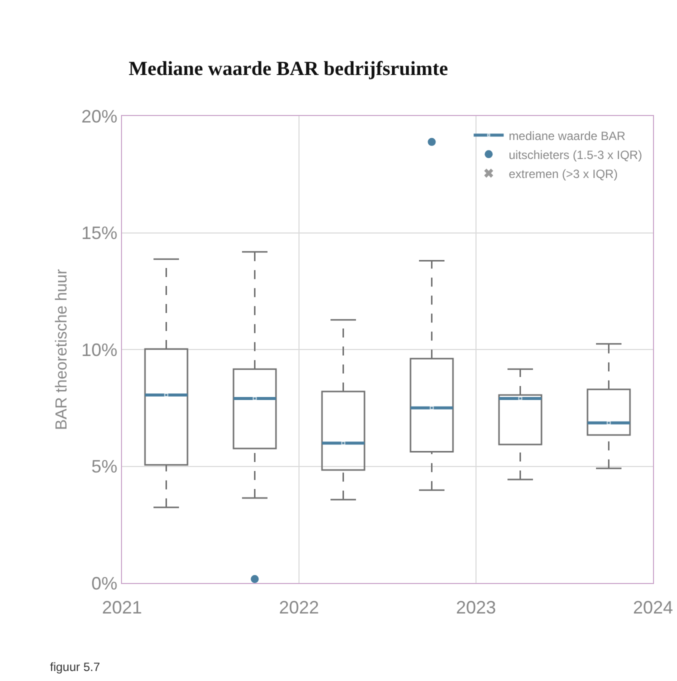  I want to click on y-axis-title: BAR theoretische huur, so click(61, 349).